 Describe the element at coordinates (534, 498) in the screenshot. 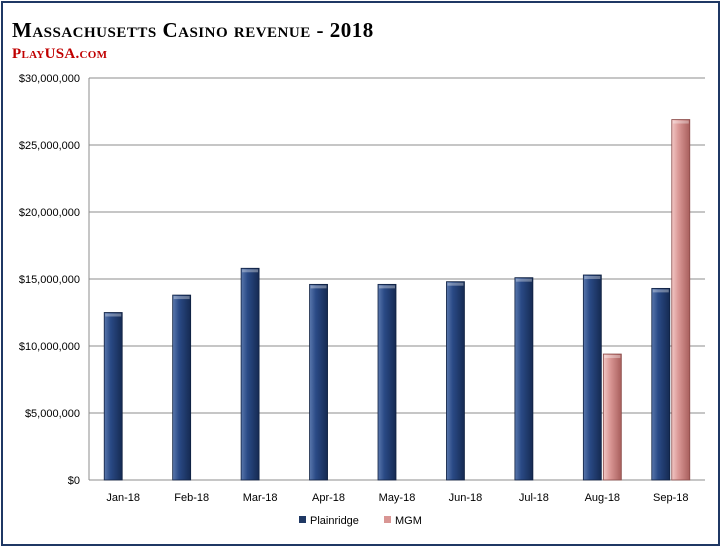

I see `x-tick-label: Jul-18` at that location.